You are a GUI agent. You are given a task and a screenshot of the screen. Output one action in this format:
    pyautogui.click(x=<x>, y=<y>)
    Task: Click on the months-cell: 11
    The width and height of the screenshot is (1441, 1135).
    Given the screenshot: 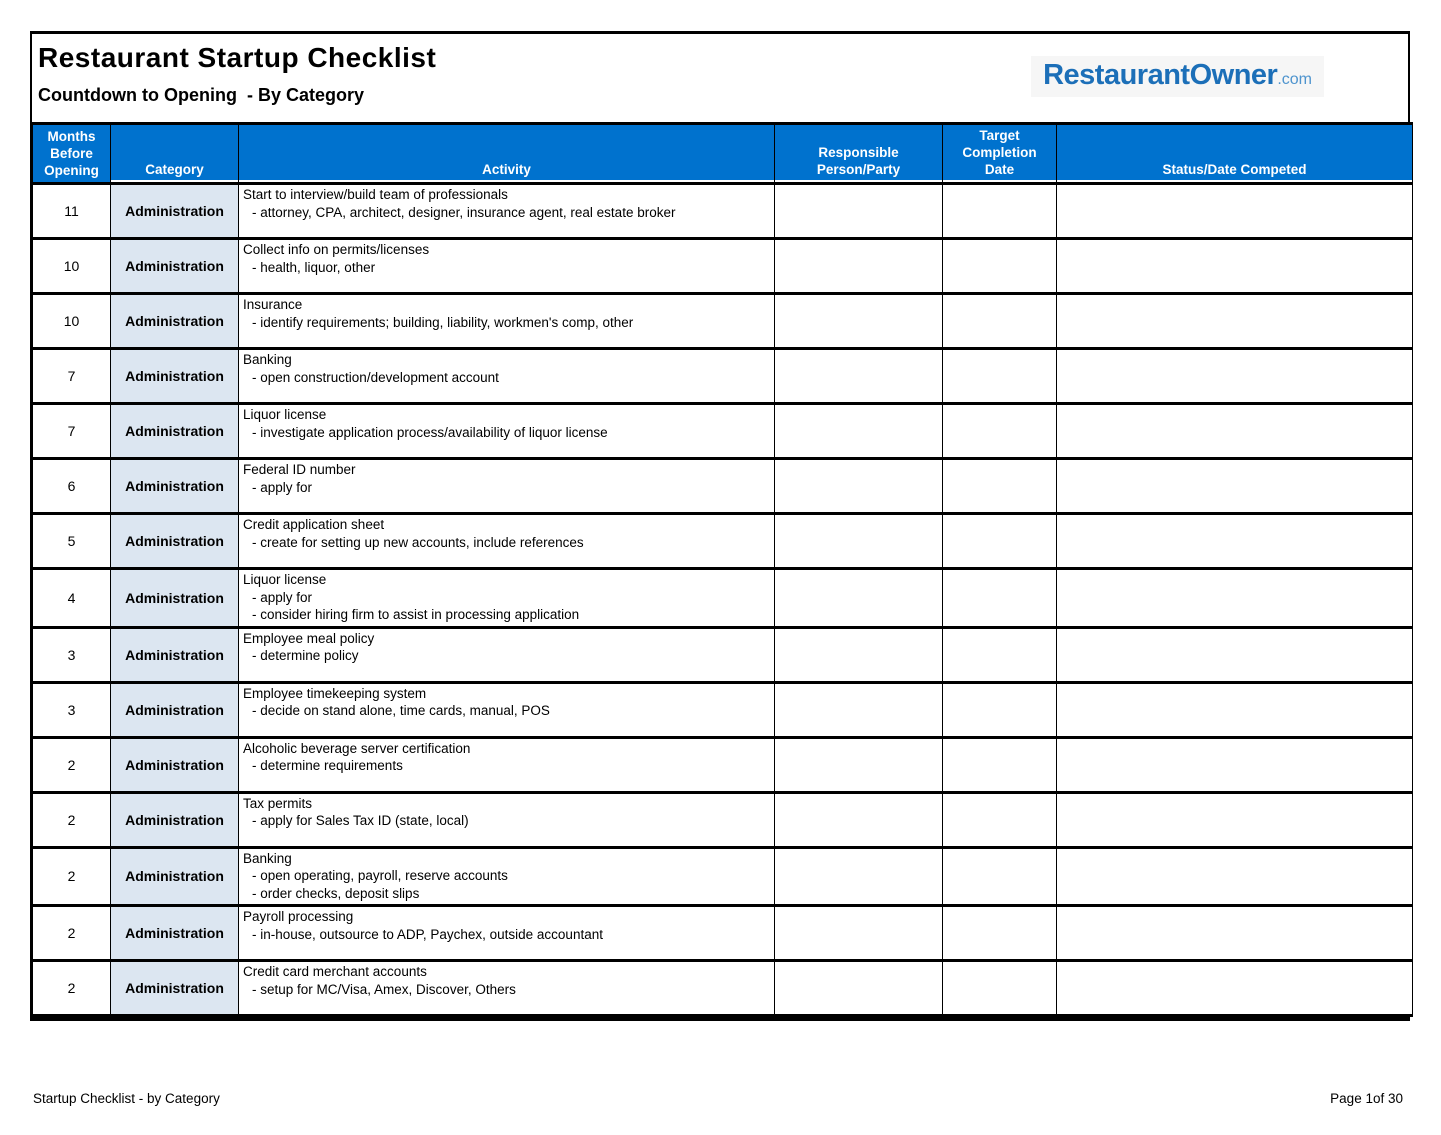 What is the action you would take?
    pyautogui.click(x=71, y=211)
    